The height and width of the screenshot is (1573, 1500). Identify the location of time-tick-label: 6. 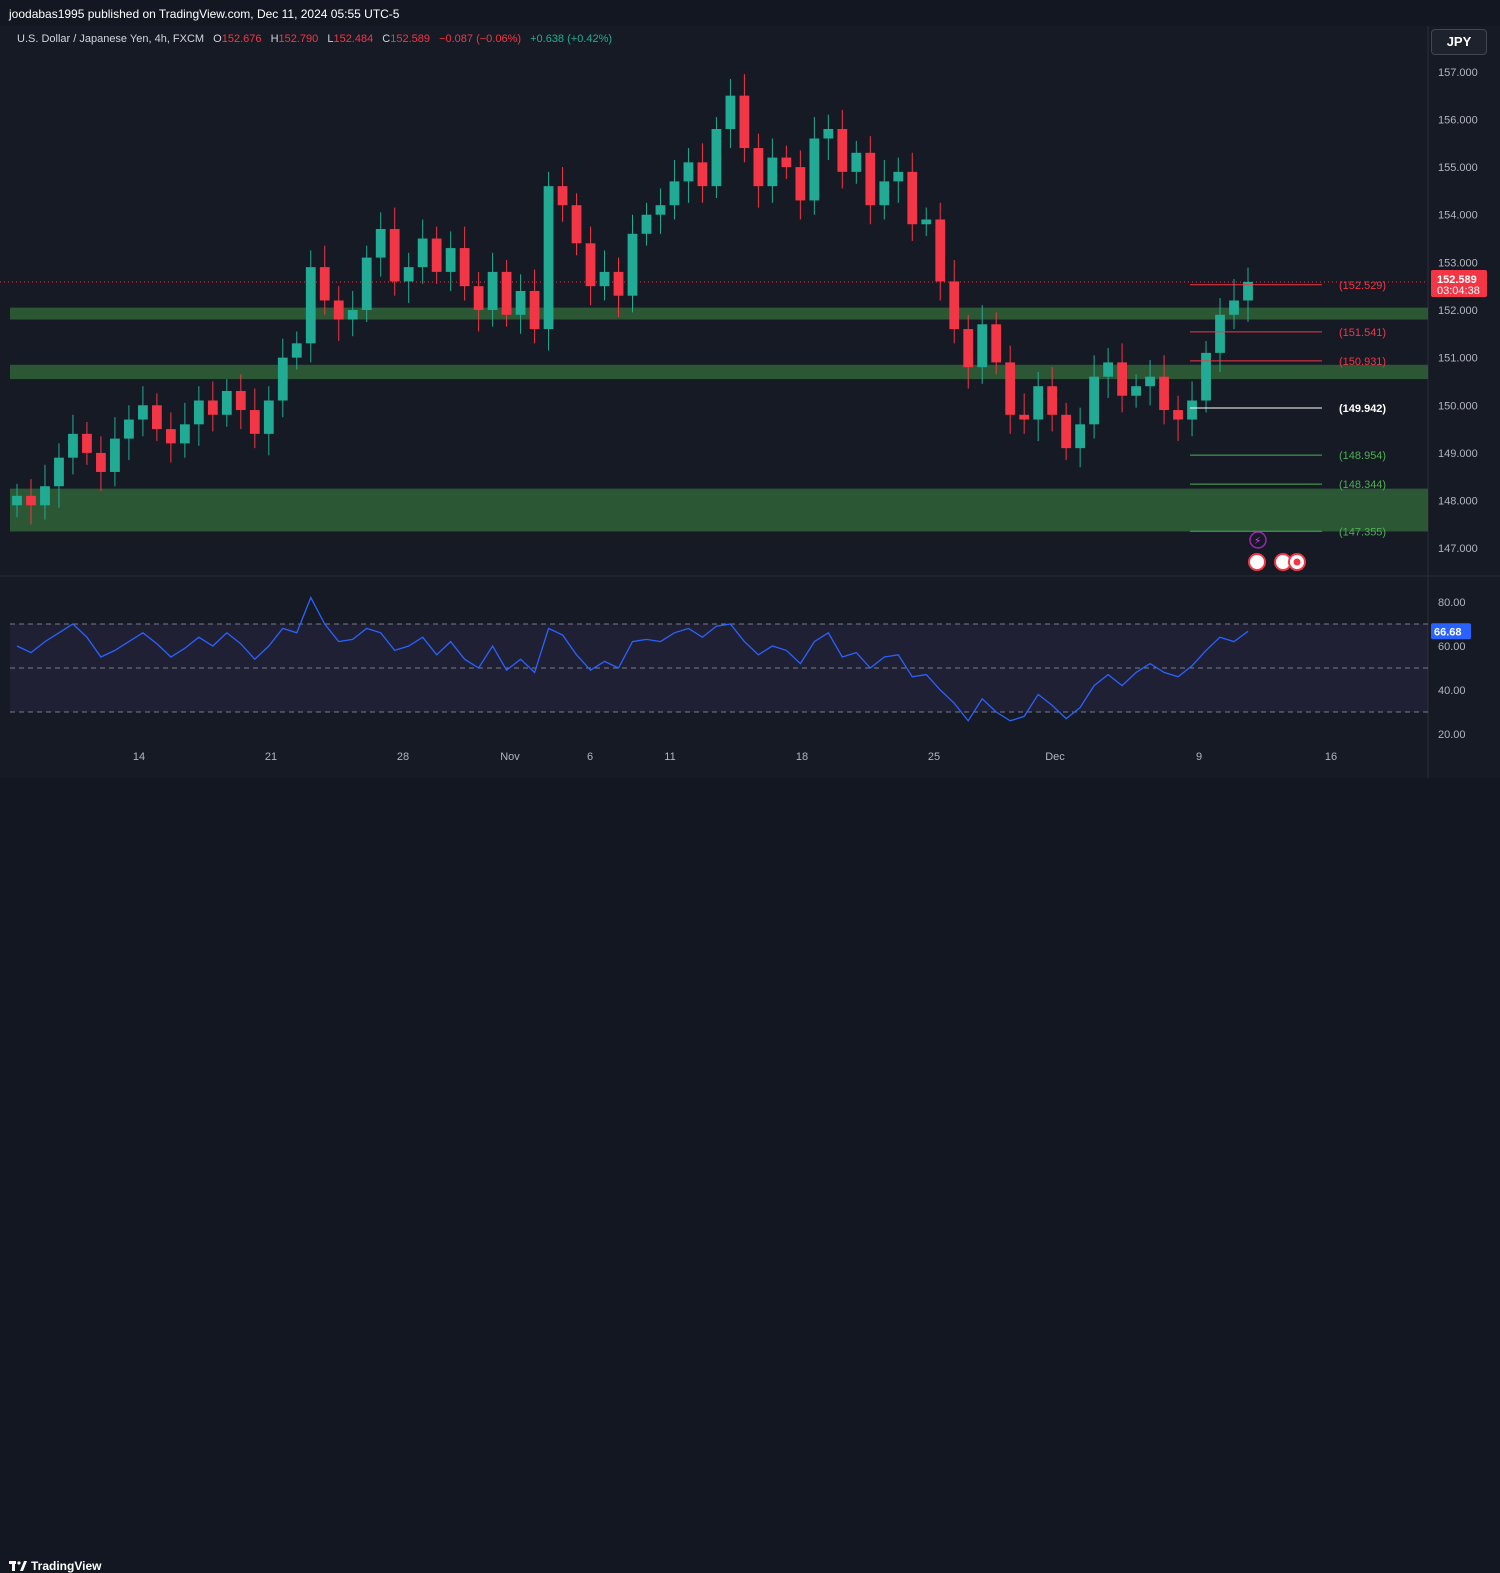
(590, 757).